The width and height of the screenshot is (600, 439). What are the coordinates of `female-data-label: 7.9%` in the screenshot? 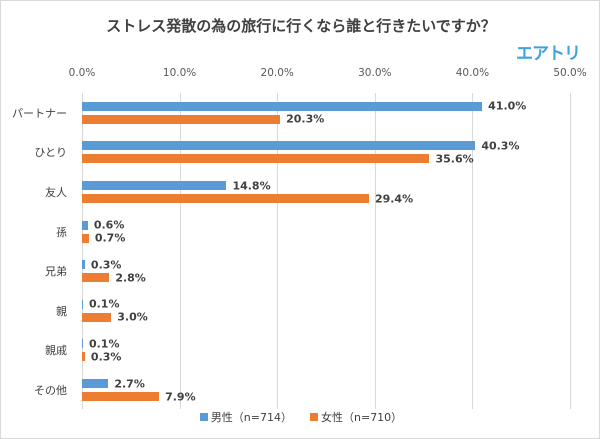 It's located at (180, 396).